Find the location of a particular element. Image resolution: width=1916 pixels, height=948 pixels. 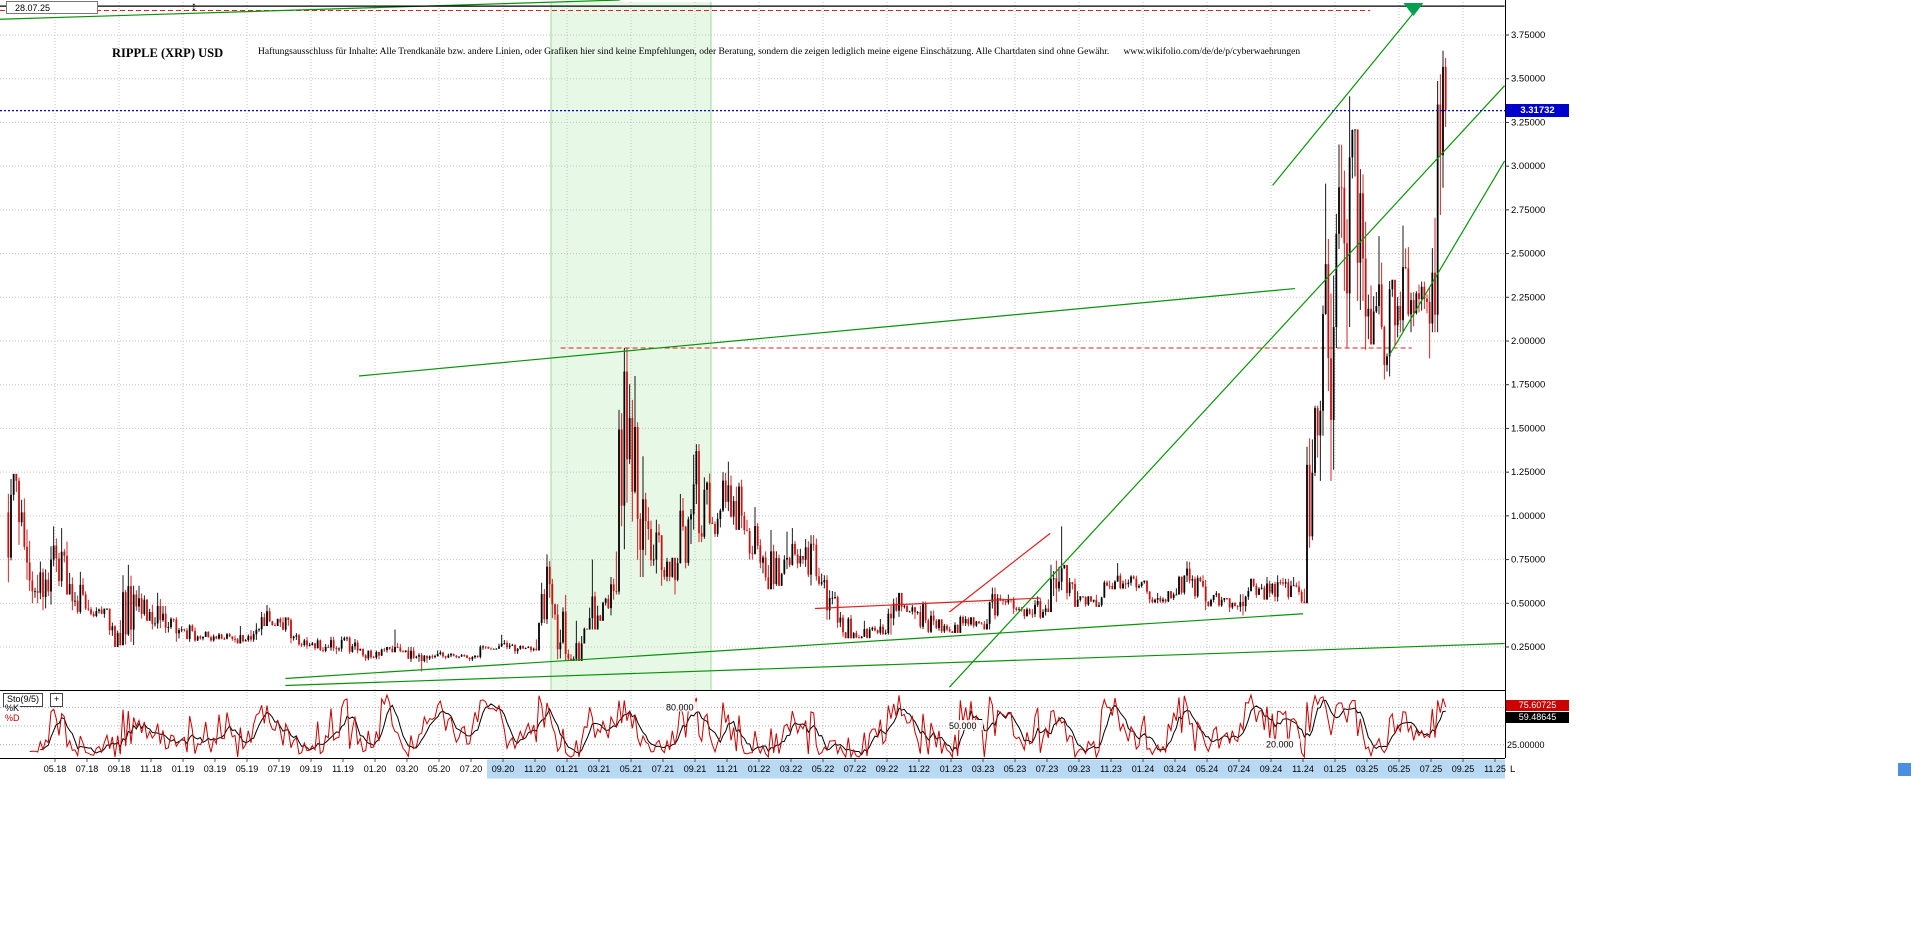

time-tick-label: 11.22 is located at coordinates (919, 769).